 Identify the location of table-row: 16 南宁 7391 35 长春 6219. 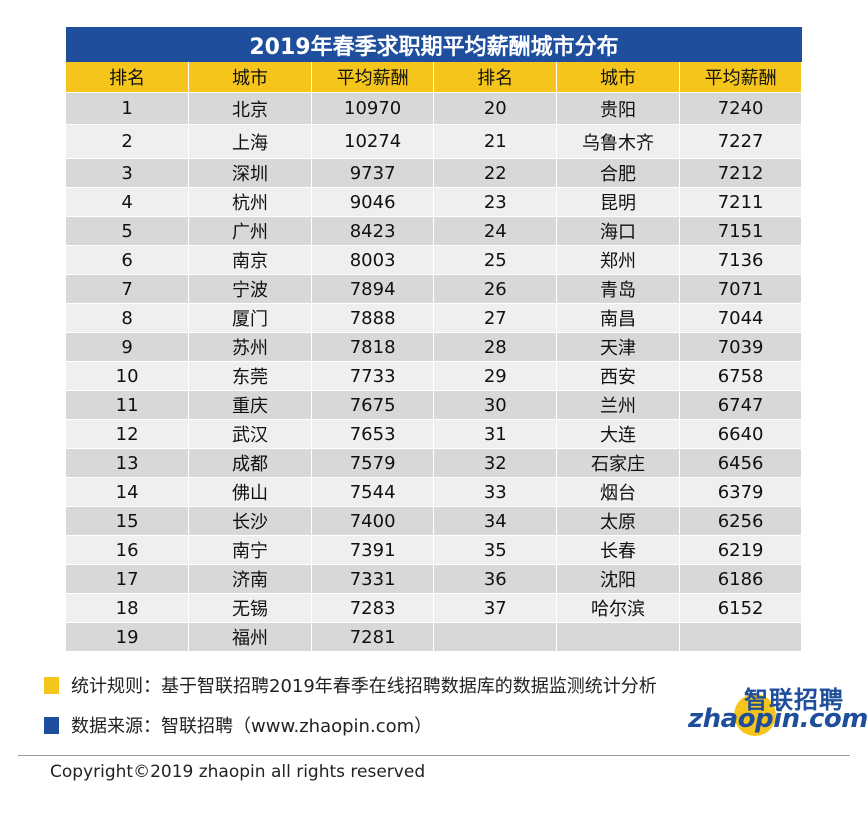
(434, 550).